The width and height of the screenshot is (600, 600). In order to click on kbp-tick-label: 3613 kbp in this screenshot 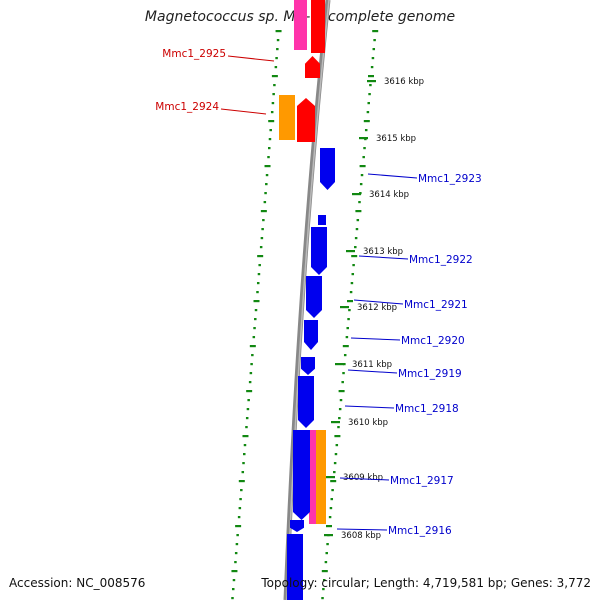, I will do `click(383, 252)`.